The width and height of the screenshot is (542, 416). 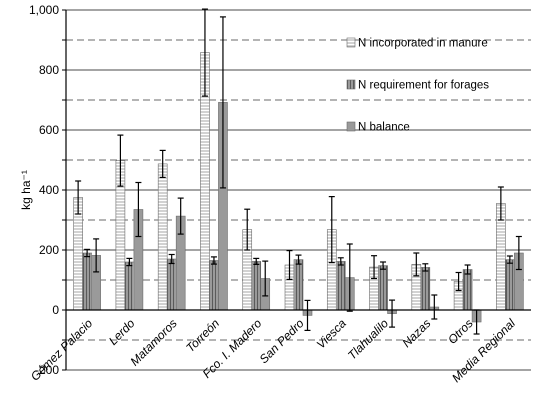 I want to click on x-category-label: San Pedro, so click(x=282, y=341).